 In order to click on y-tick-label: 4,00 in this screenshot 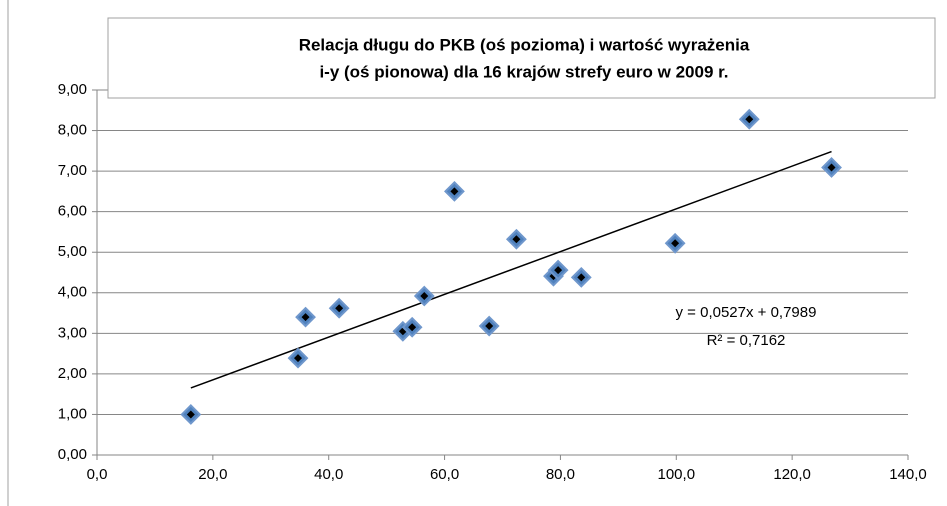, I will do `click(72, 292)`.